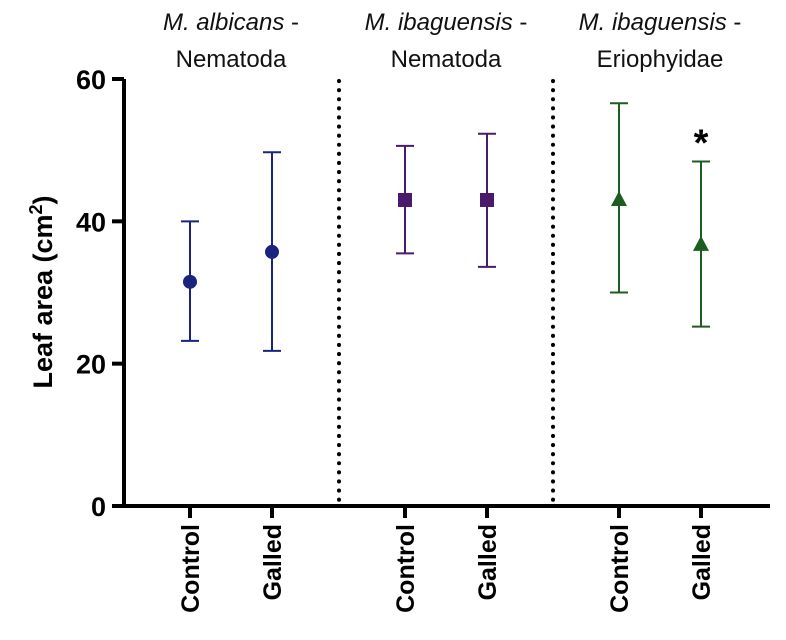 This screenshot has width=786, height=640. I want to click on group-title-line1: M. albicans -, so click(231, 22).